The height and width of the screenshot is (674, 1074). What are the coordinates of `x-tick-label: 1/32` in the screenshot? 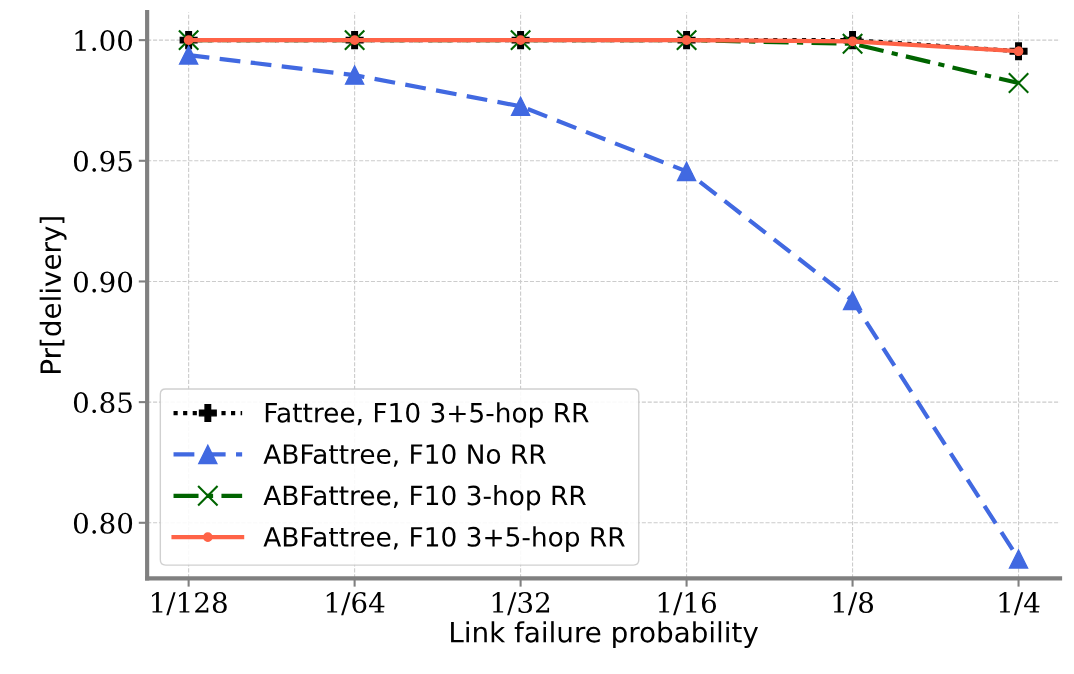 It's located at (521, 603).